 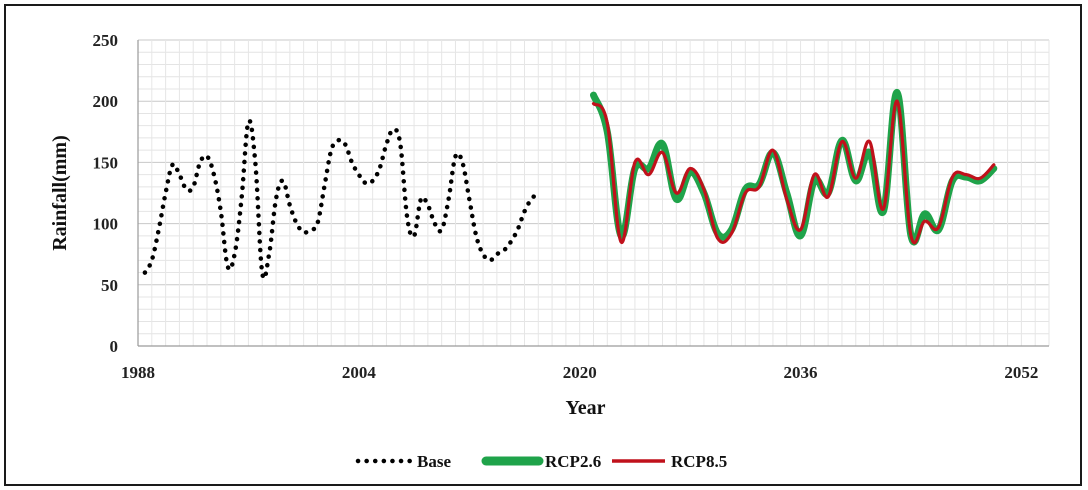 I want to click on x-tick-label: 2004, so click(x=359, y=372).